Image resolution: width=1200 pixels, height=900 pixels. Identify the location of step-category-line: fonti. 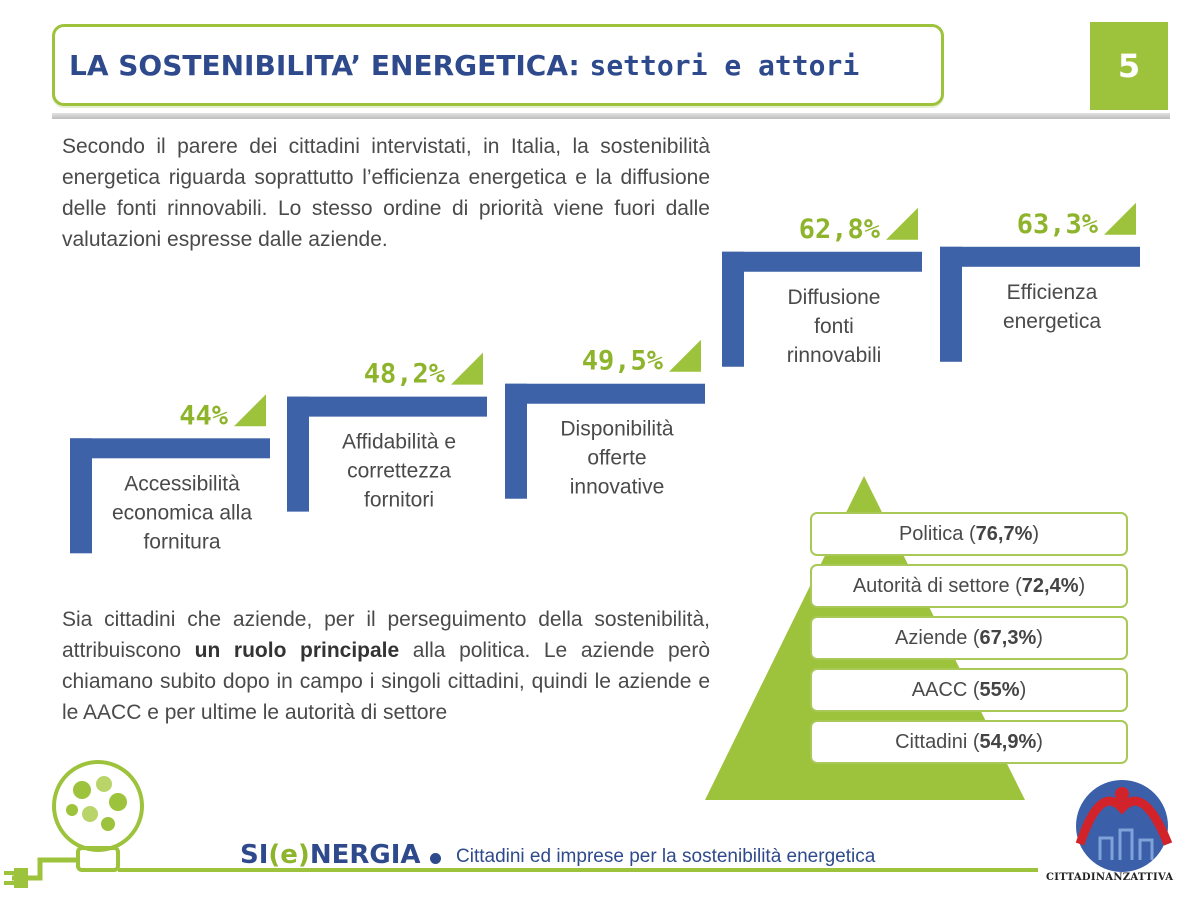
(834, 326).